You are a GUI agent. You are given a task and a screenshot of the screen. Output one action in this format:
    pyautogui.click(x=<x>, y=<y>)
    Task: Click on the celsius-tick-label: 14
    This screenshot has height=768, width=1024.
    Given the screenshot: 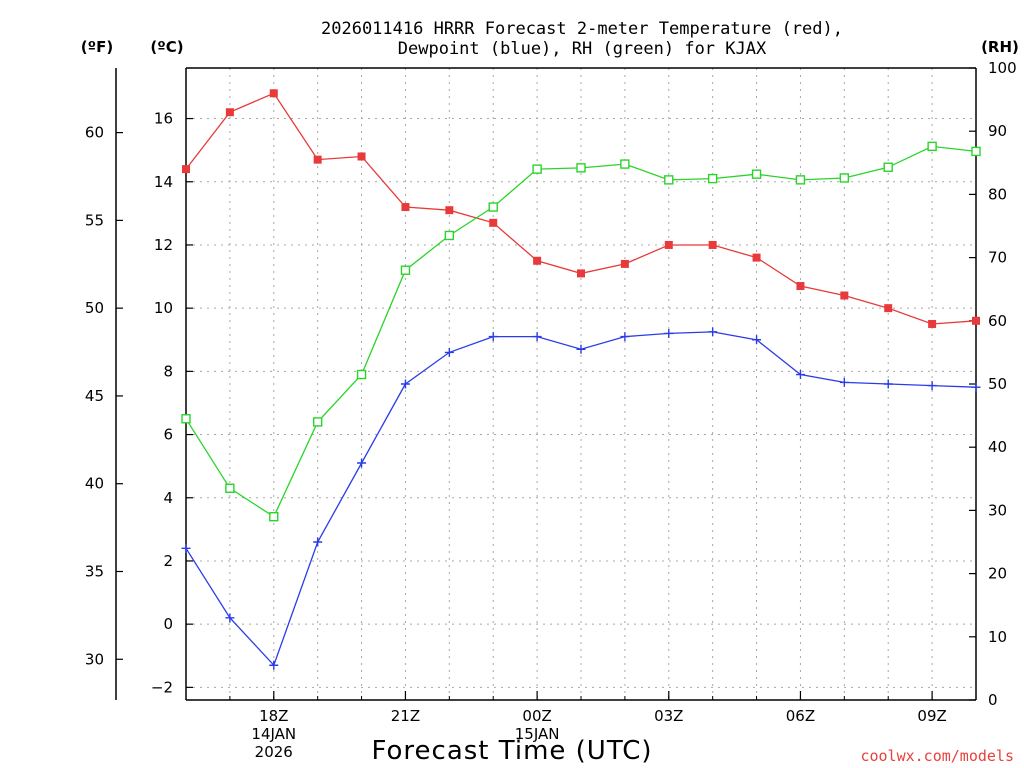 What is the action you would take?
    pyautogui.click(x=163, y=182)
    